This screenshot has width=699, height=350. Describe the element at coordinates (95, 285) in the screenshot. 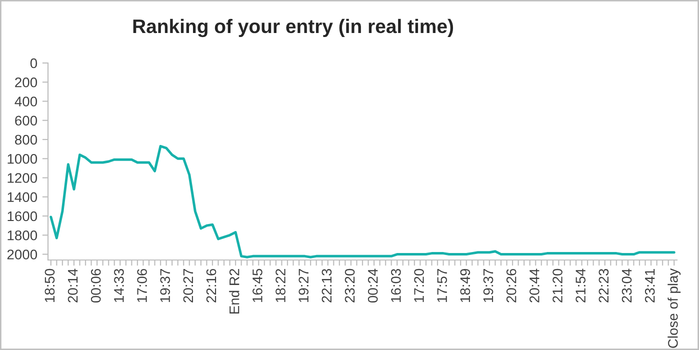

I see `x-tick-label: 00:06` at that location.